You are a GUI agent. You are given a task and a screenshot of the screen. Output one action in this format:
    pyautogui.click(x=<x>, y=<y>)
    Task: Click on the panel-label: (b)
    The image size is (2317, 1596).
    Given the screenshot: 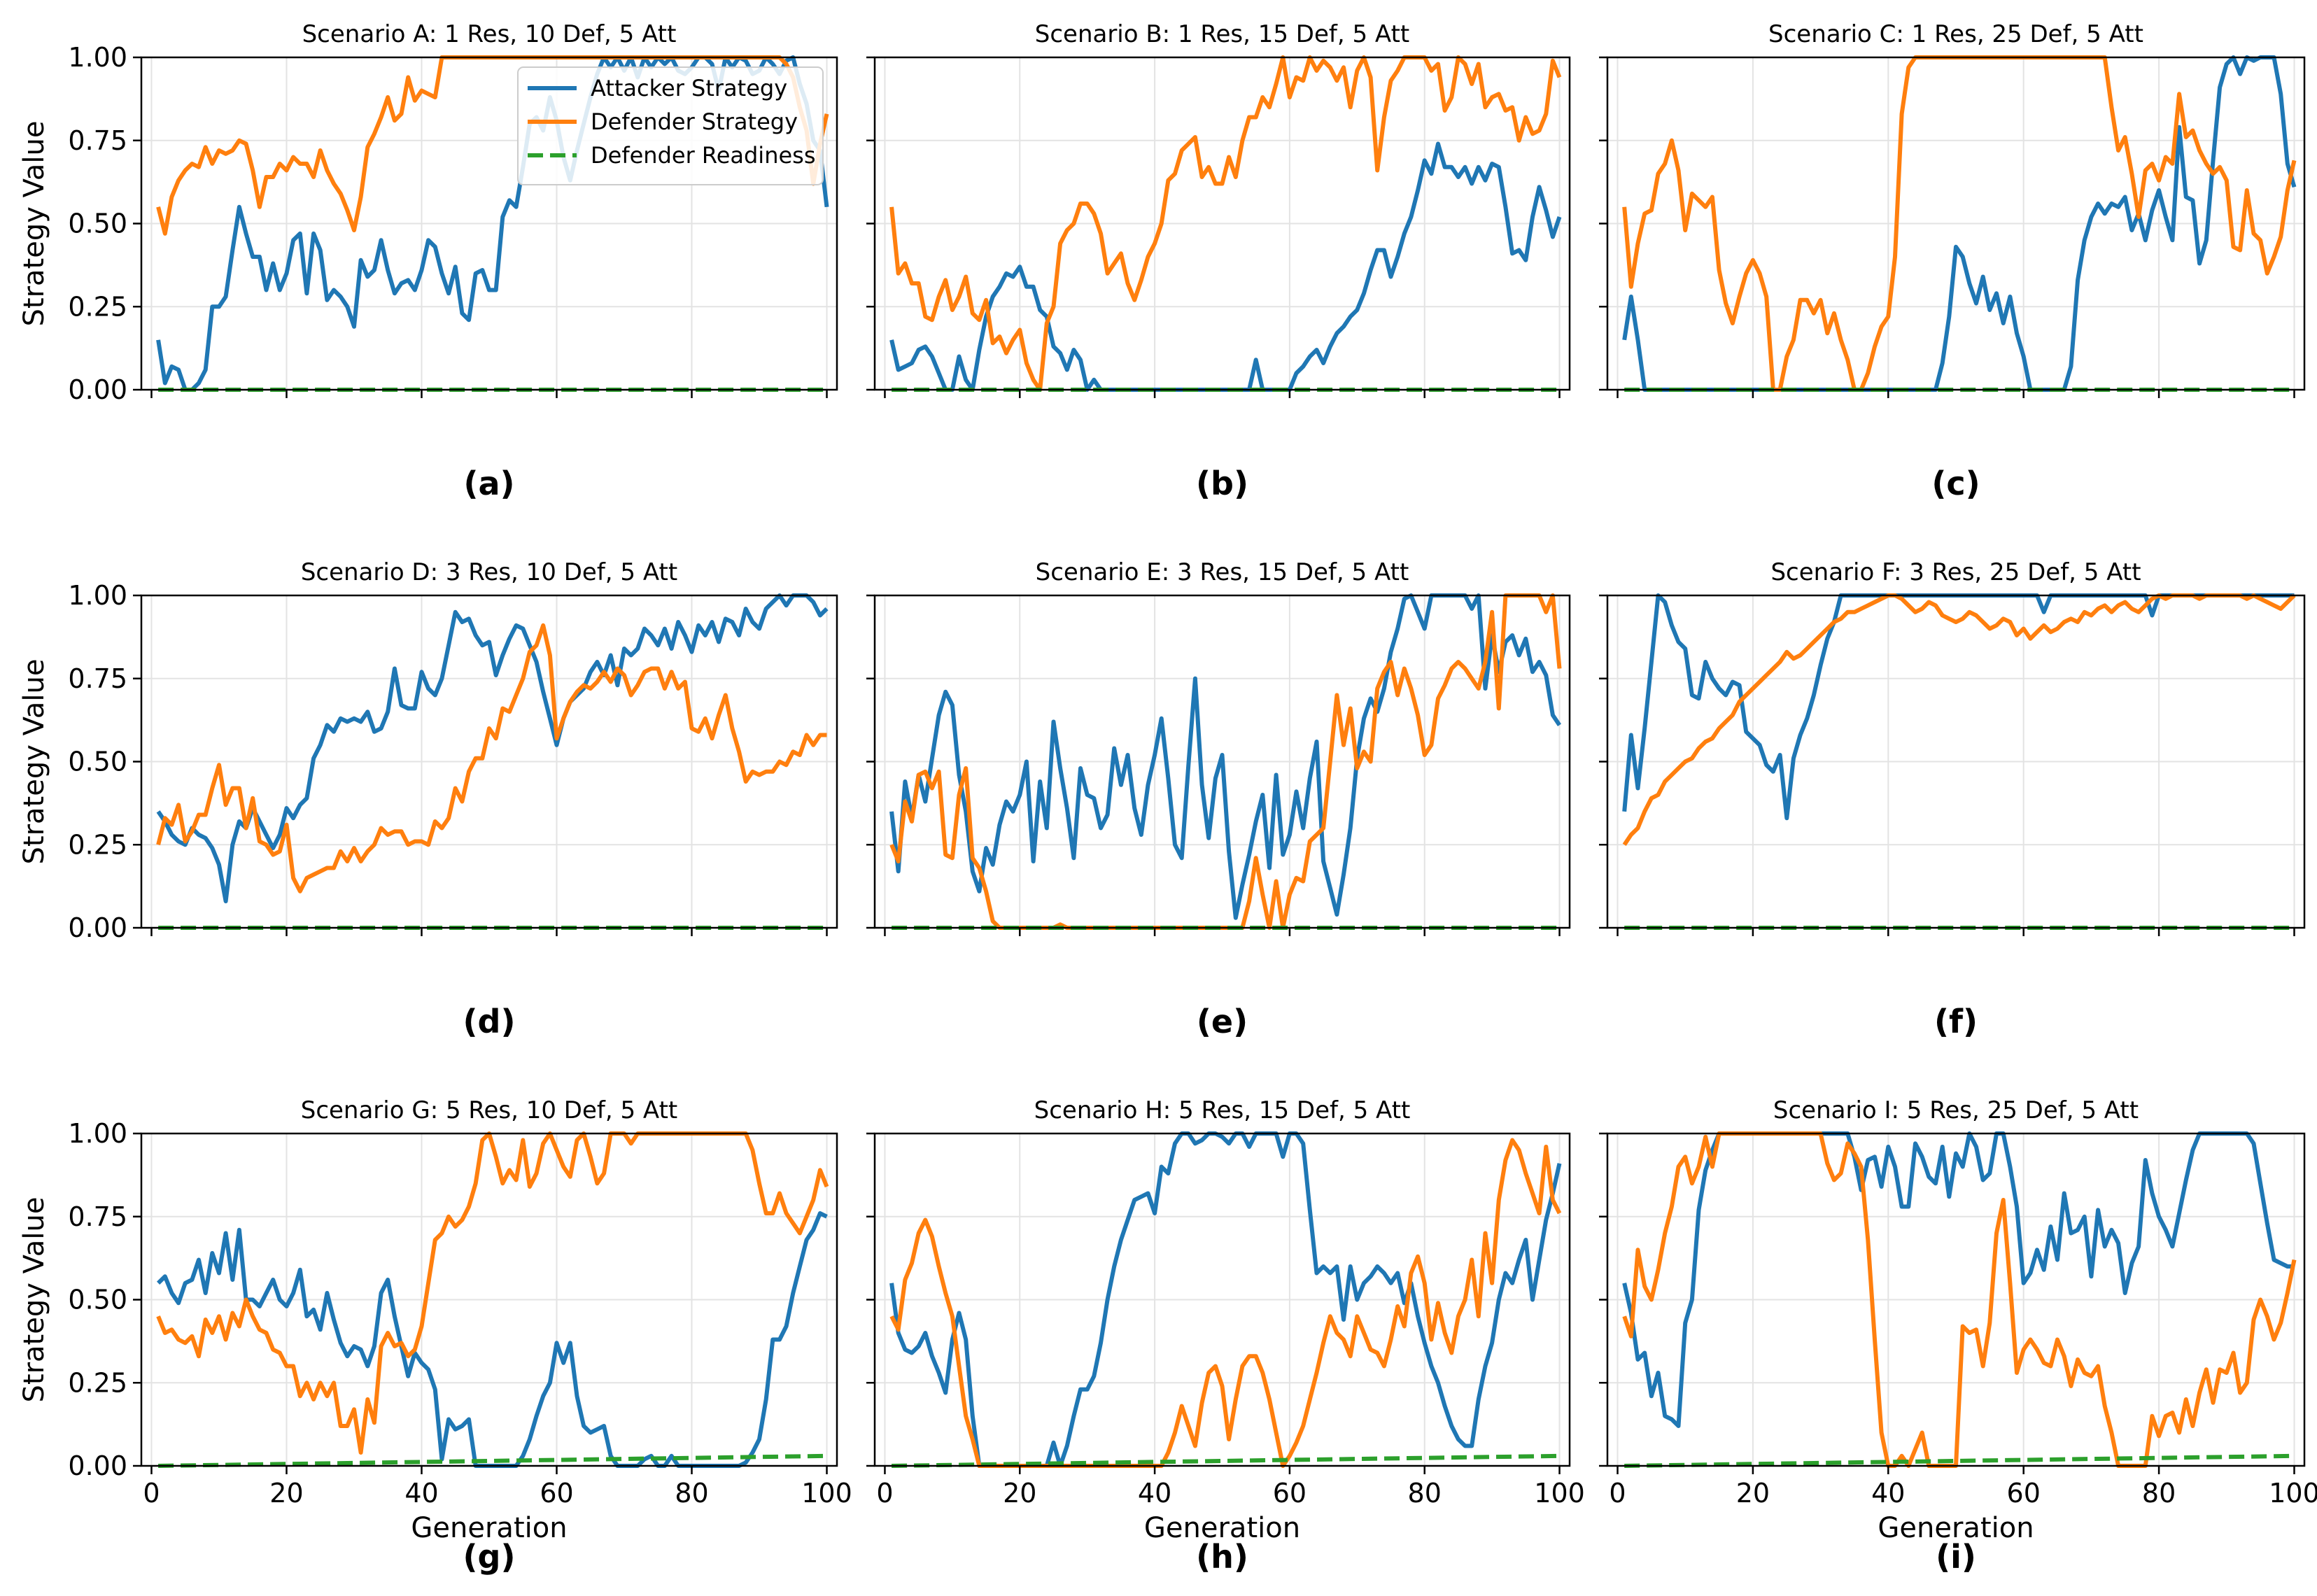 What is the action you would take?
    pyautogui.click(x=1222, y=483)
    